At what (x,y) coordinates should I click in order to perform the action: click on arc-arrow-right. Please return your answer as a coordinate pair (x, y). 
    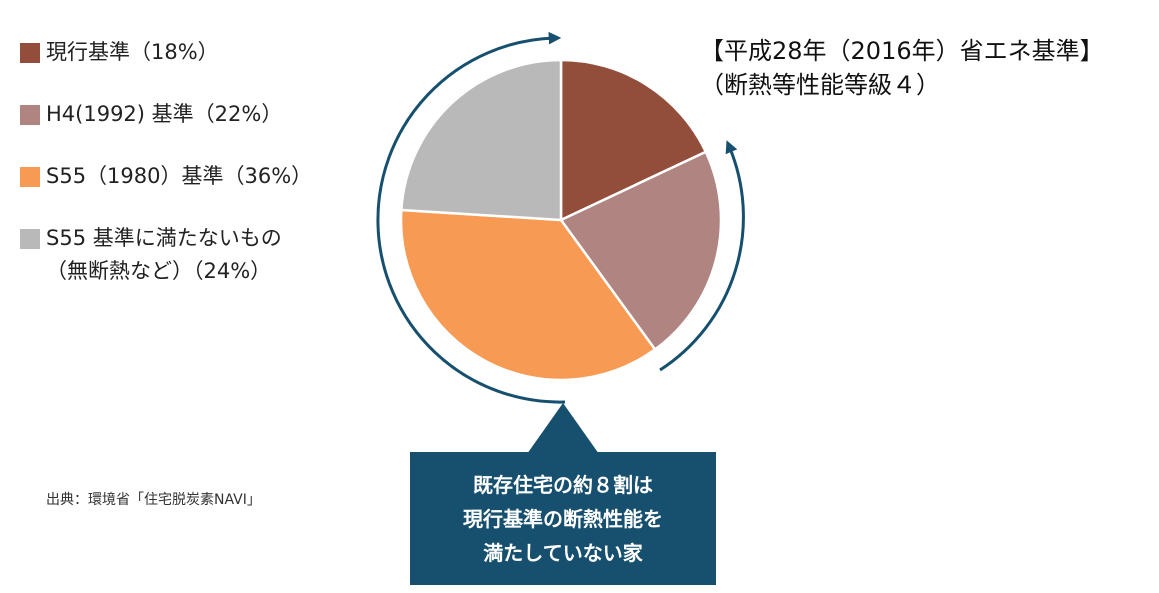
    Looking at the image, I should click on (702, 256).